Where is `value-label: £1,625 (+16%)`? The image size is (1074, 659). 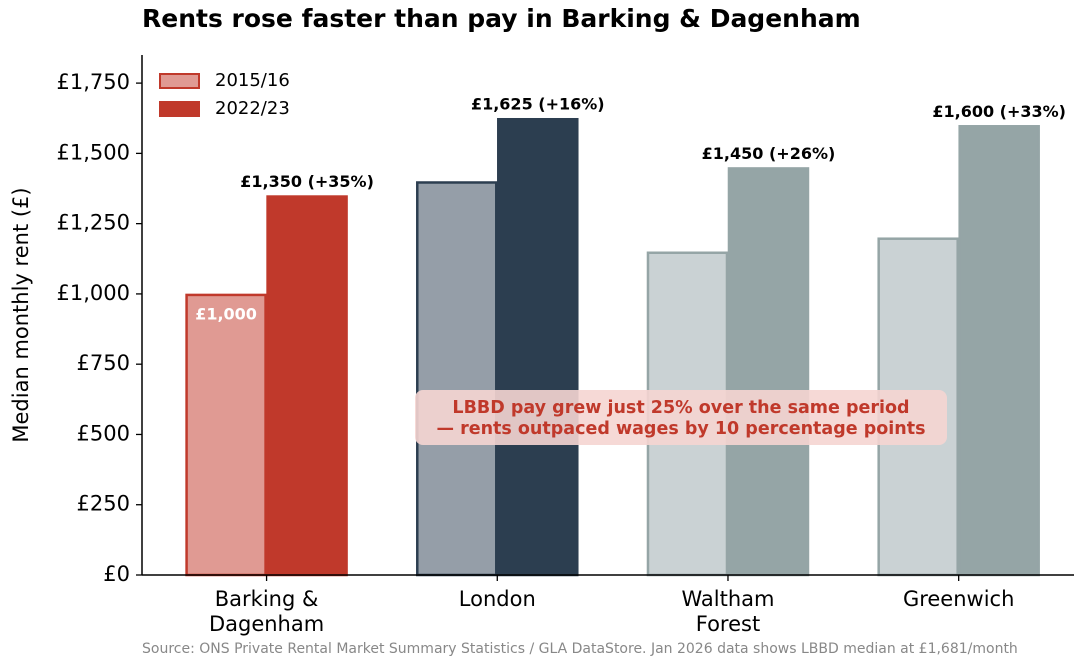 value-label: £1,625 (+16%) is located at coordinates (538, 104).